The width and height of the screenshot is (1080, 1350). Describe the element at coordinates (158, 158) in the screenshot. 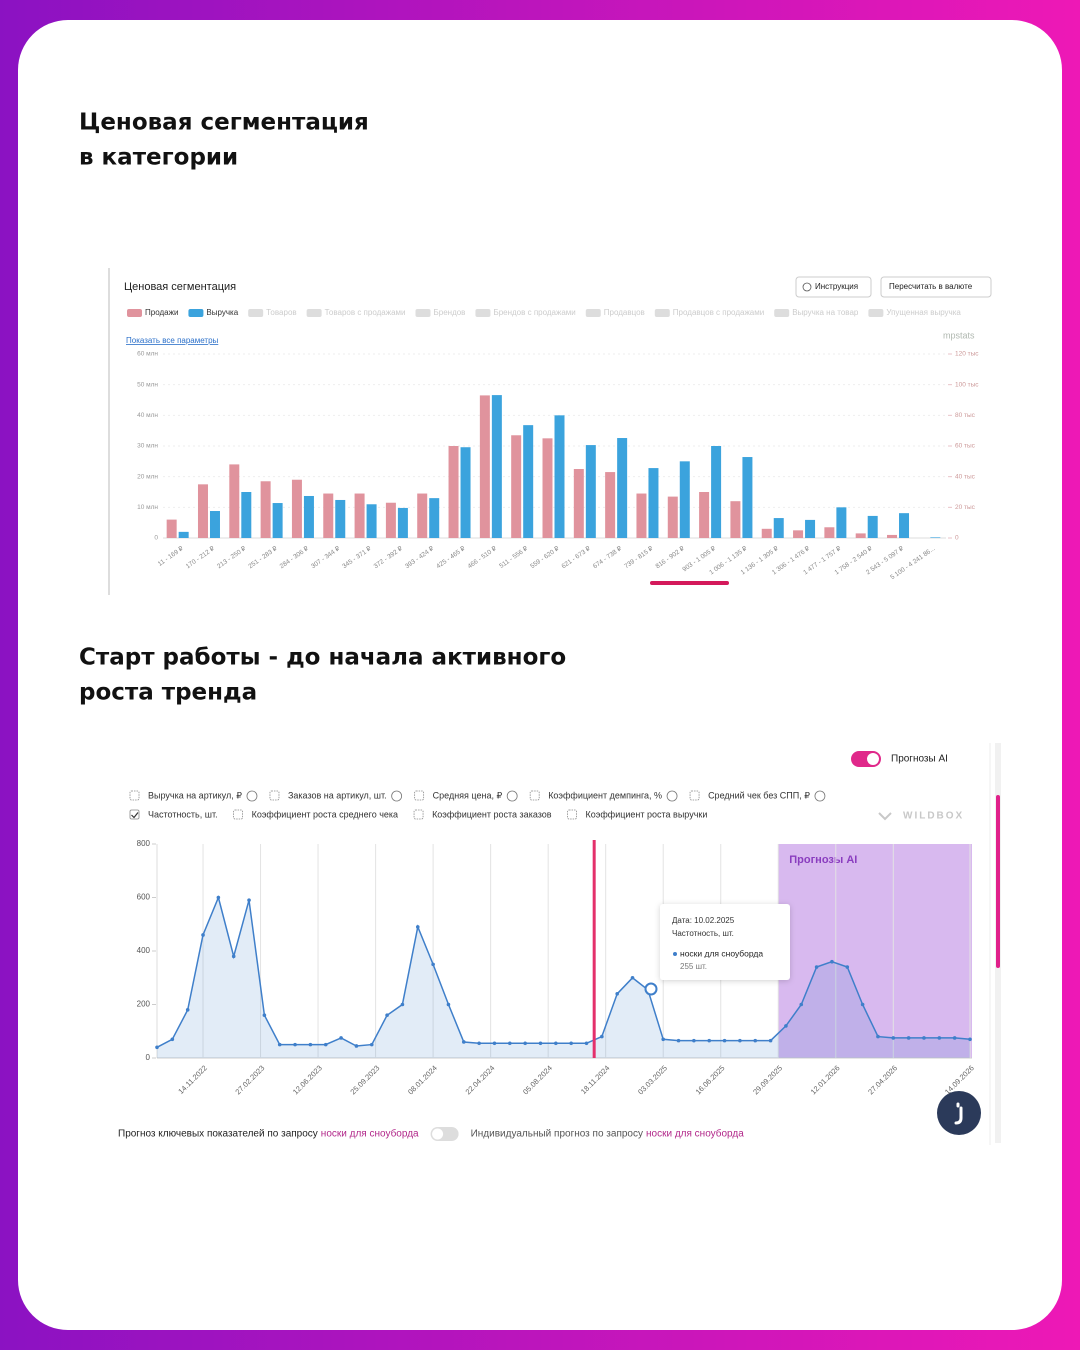

I see `heading: в категории` at that location.